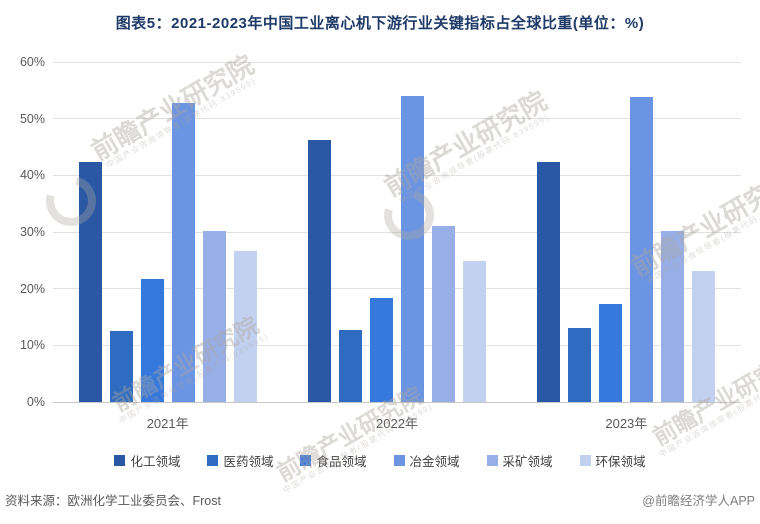 The width and height of the screenshot is (760, 524). I want to click on bar-metallurgy-2023, so click(642, 249).